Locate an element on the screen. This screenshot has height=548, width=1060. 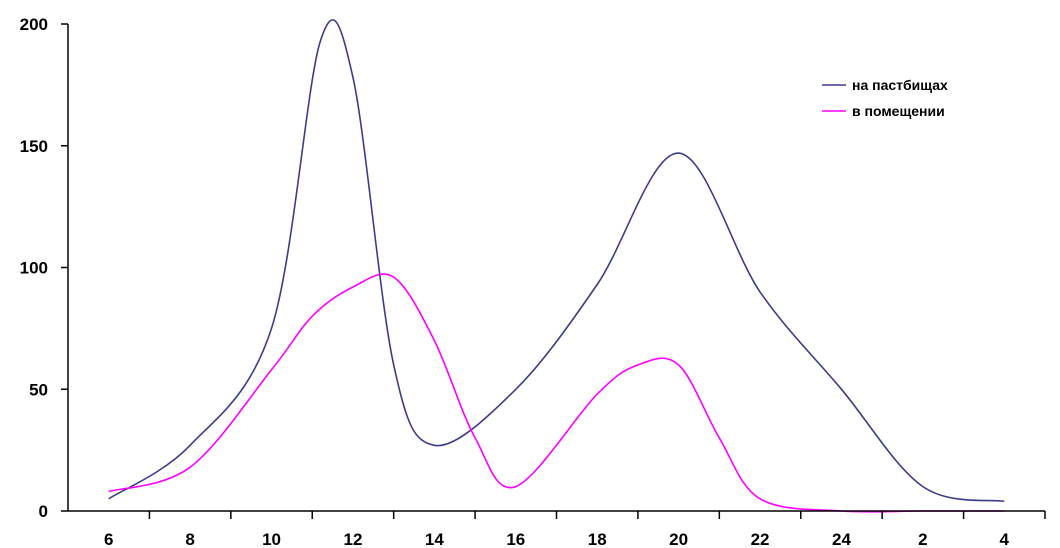
x-tick-label: 18 is located at coordinates (597, 539).